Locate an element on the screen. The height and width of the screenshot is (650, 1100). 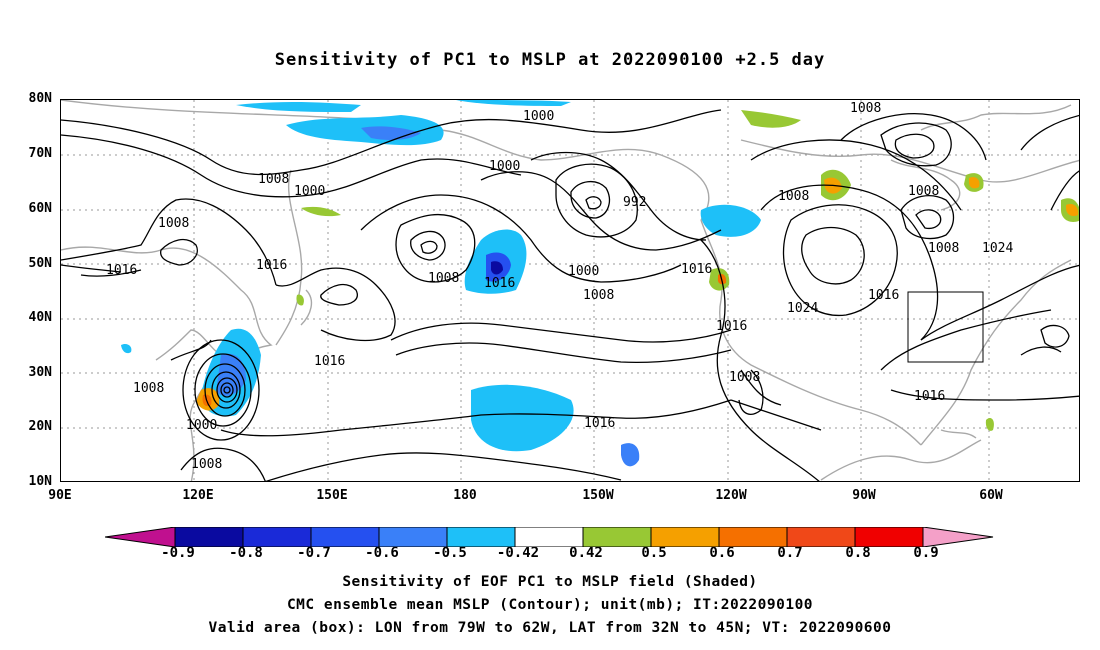
typhoon-contours is located at coordinates (218, 410).